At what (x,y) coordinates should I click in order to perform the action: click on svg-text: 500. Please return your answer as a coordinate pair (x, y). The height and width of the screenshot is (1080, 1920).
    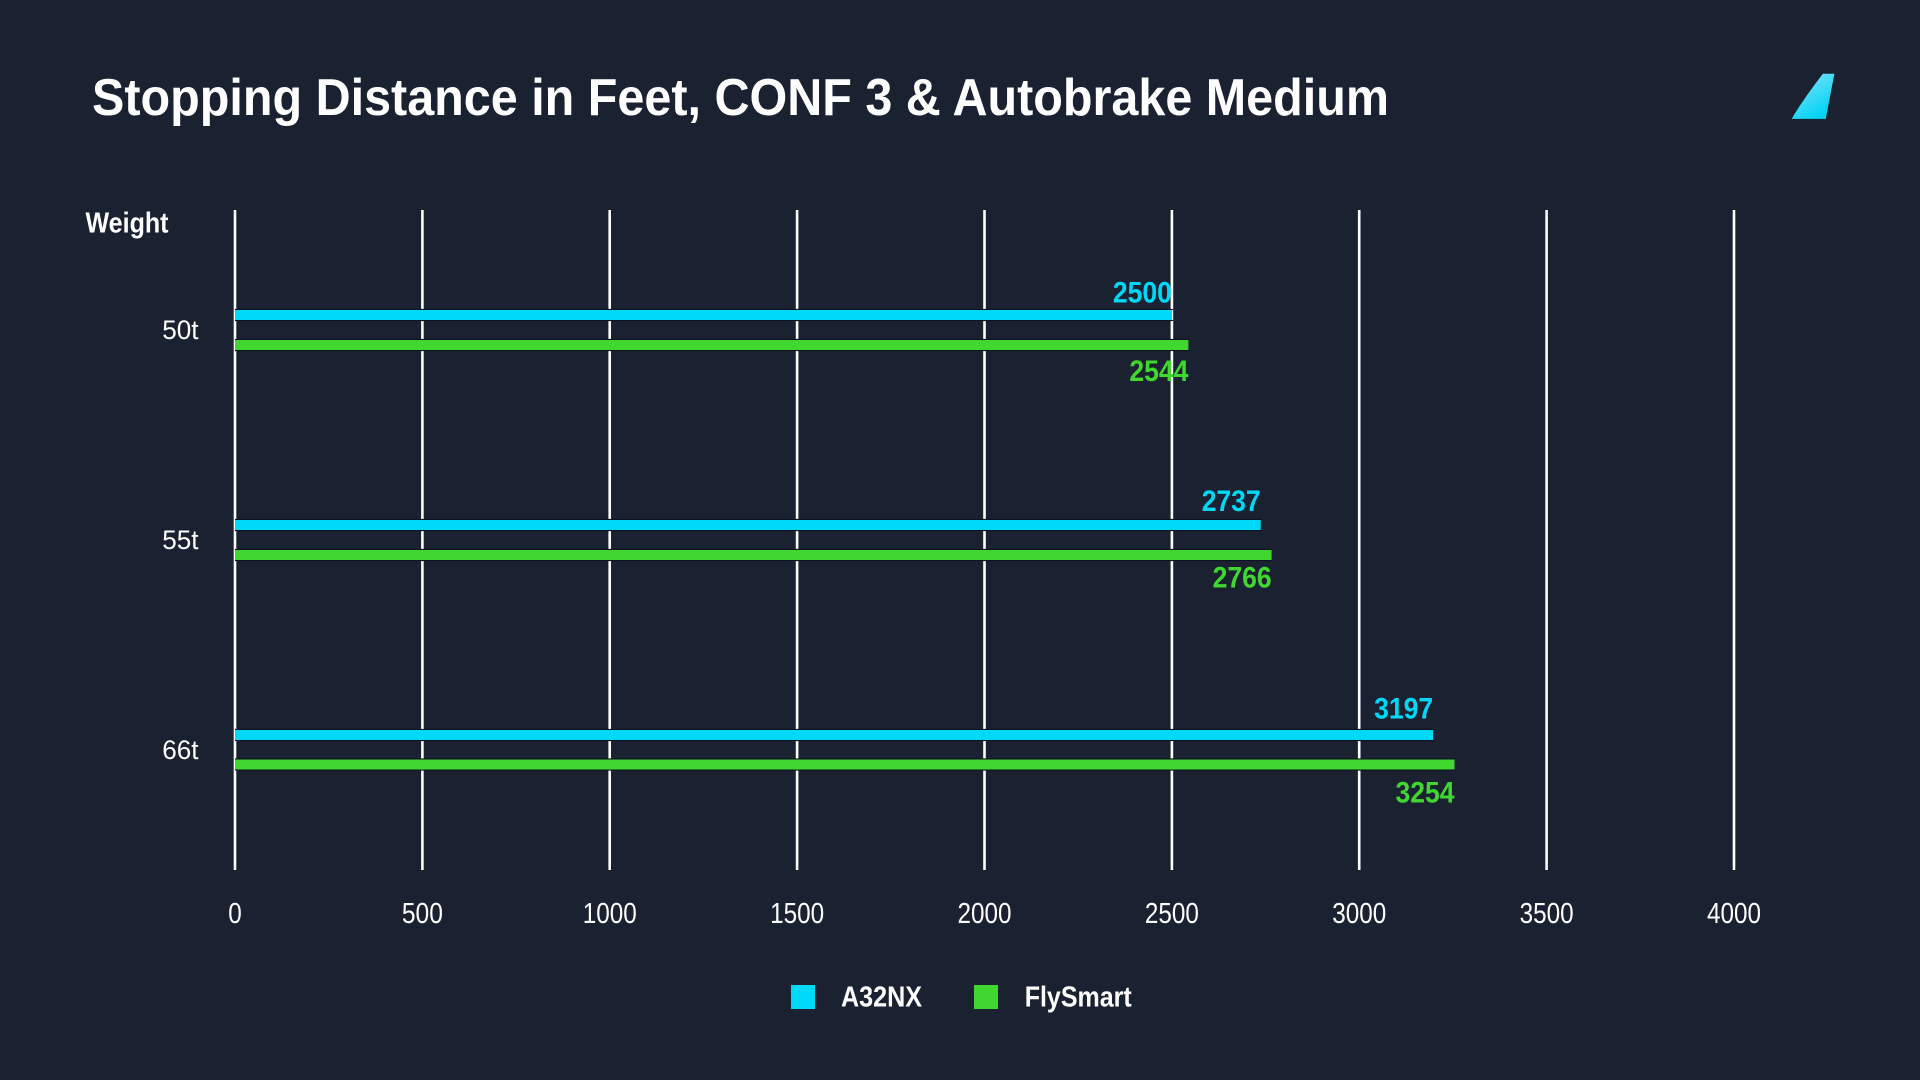
    Looking at the image, I should click on (422, 914).